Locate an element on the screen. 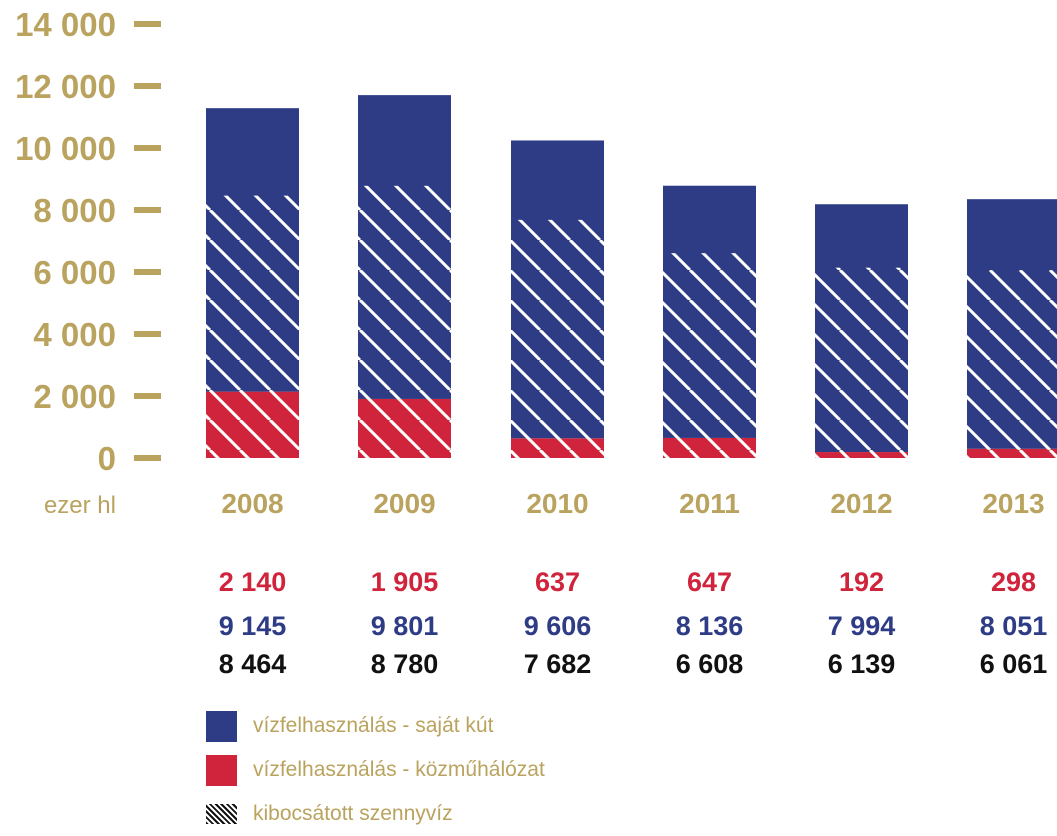 The image size is (1057, 836). legend-label: vízfelhasználás - saját kút is located at coordinates (373, 725).